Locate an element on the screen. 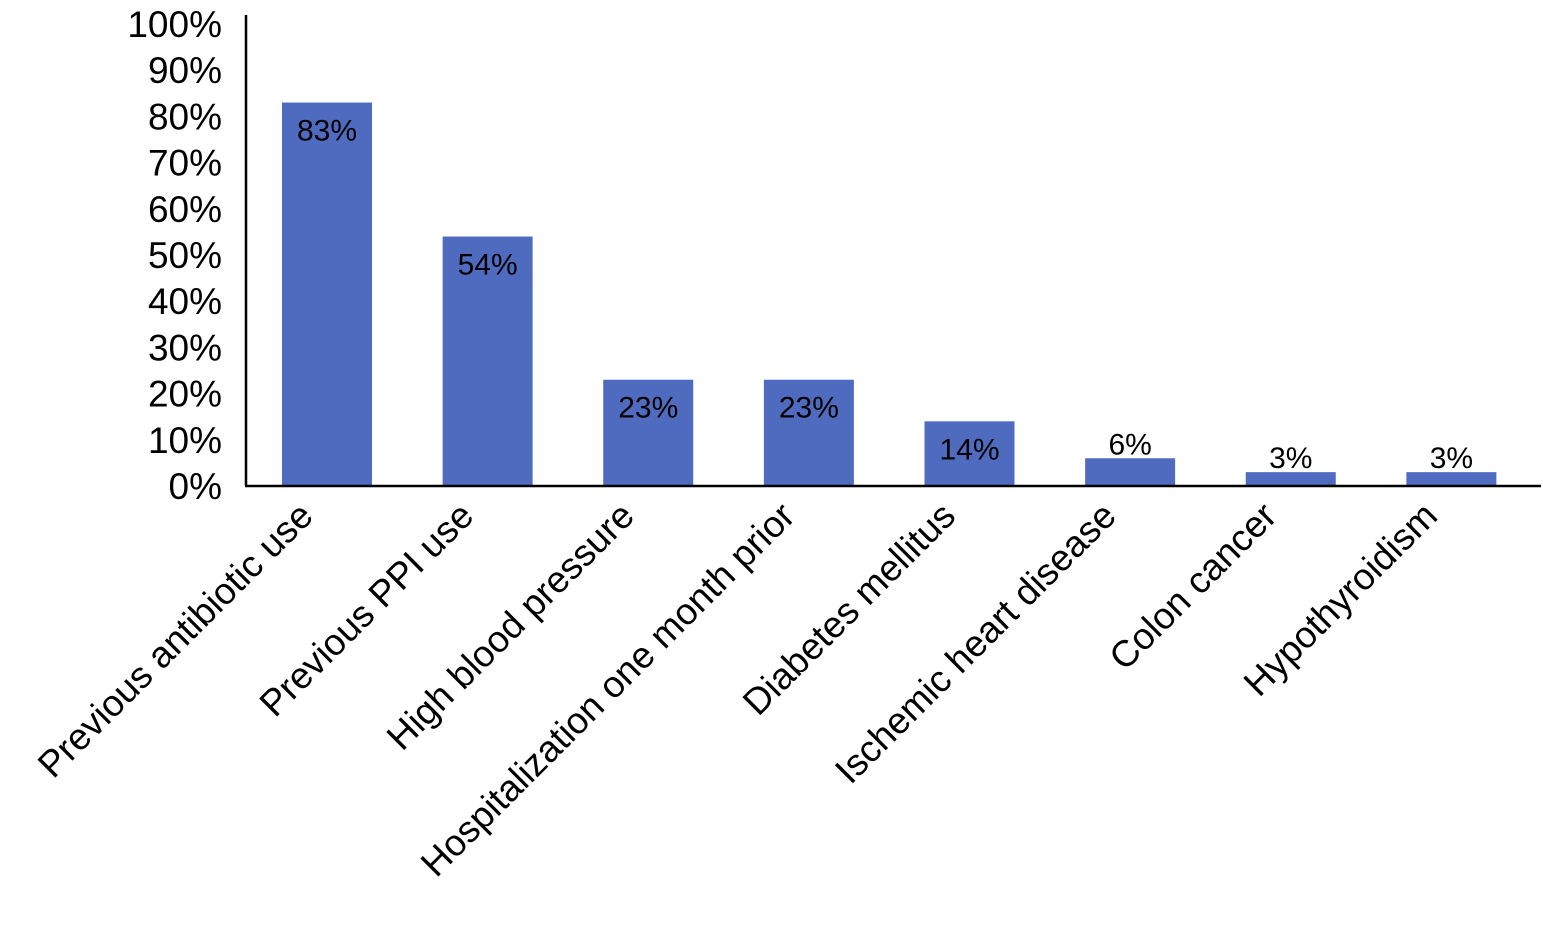  y-tick-label: 90% is located at coordinates (185, 70).